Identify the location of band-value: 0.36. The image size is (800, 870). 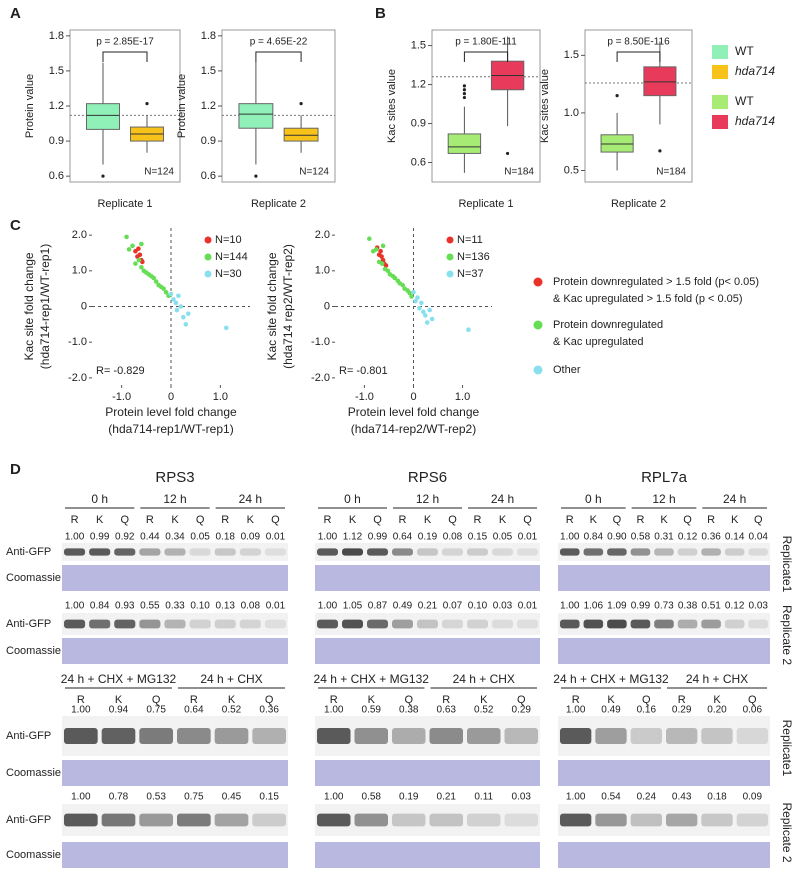
(269, 710).